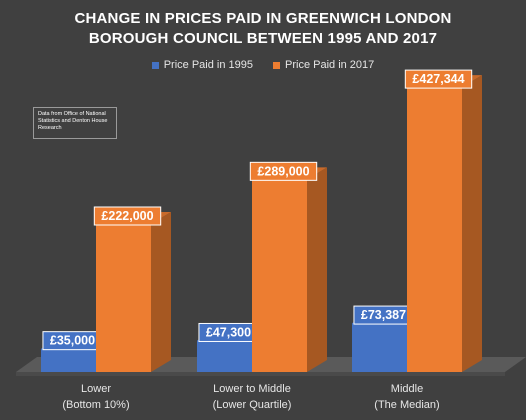 This screenshot has height=420, width=526. I want to click on chart-title-line-2: BOROUGH COUNCIL BETWEEN 1995 AND 2017, so click(263, 38).